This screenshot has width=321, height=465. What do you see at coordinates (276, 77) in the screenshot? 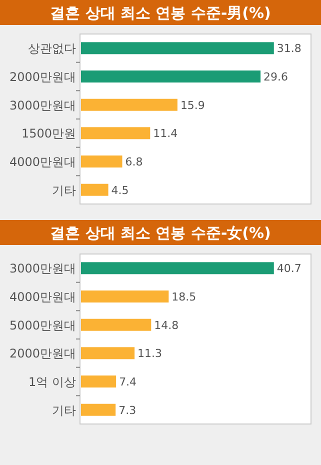
I see `data-label: 29.6` at bounding box center [276, 77].